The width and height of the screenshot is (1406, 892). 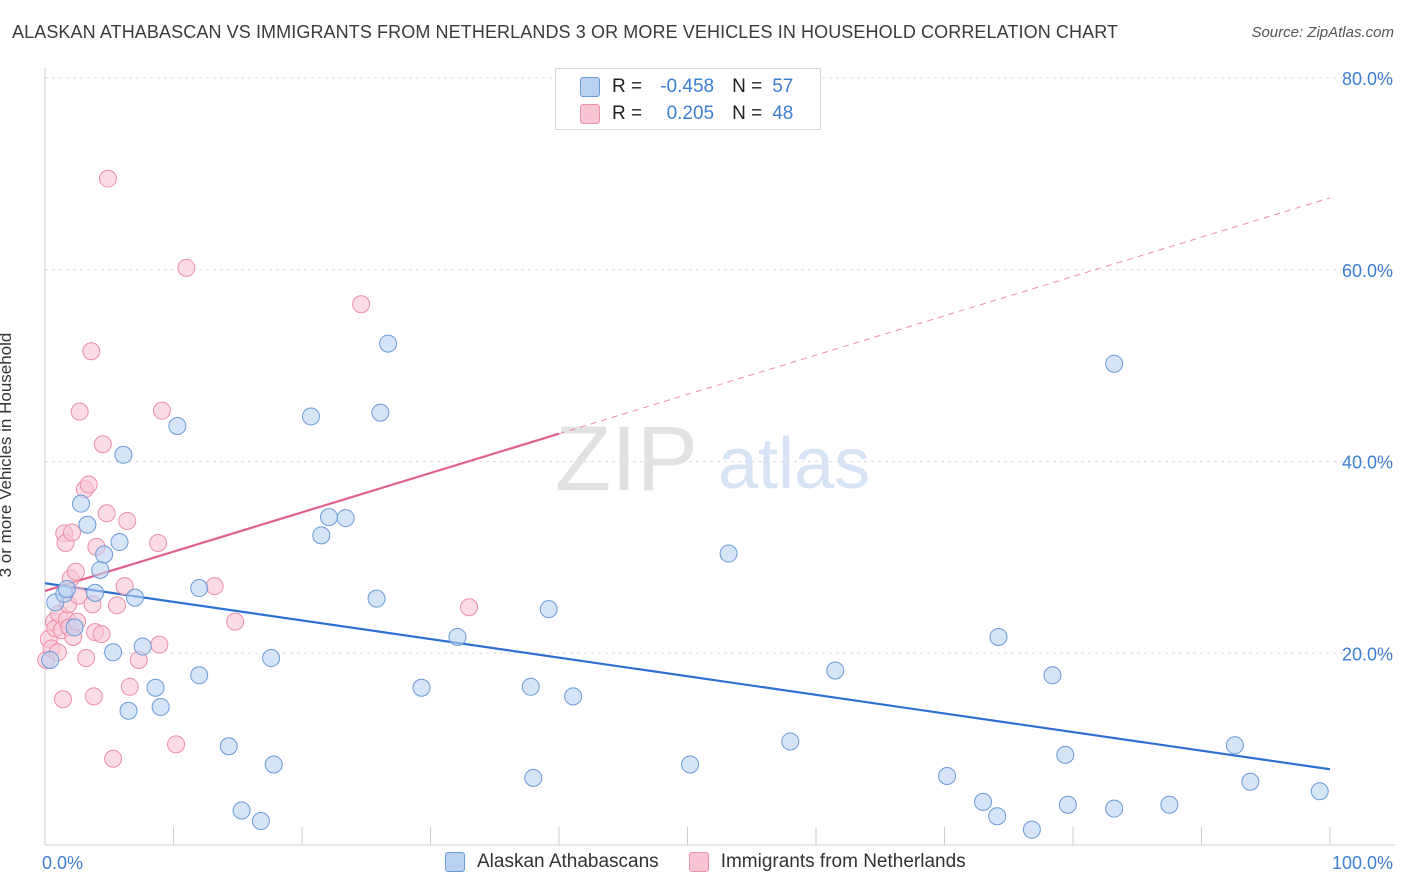 I want to click on y-tick-label: 20.0%, so click(x=1367, y=654).